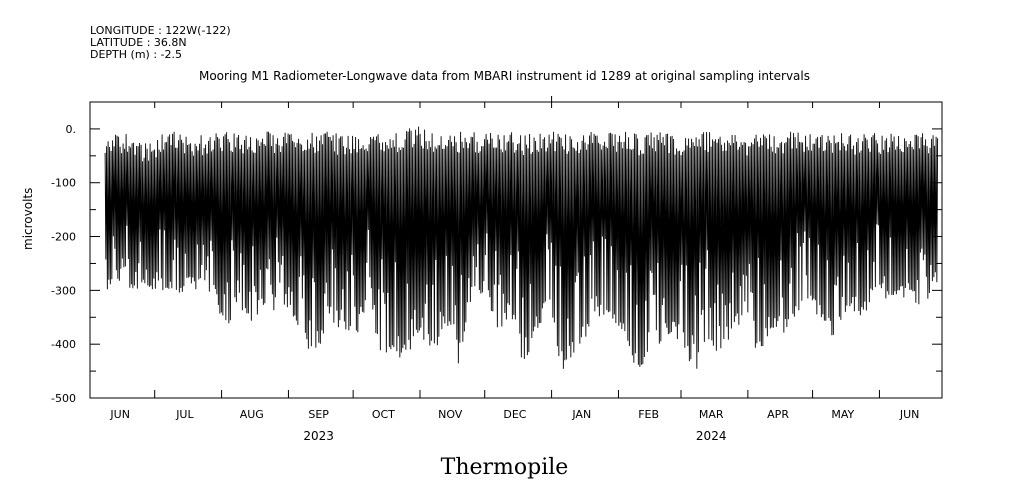 The width and height of the screenshot is (1009, 504). Describe the element at coordinates (318, 436) in the screenshot. I see `x-year-label: 2023` at that location.